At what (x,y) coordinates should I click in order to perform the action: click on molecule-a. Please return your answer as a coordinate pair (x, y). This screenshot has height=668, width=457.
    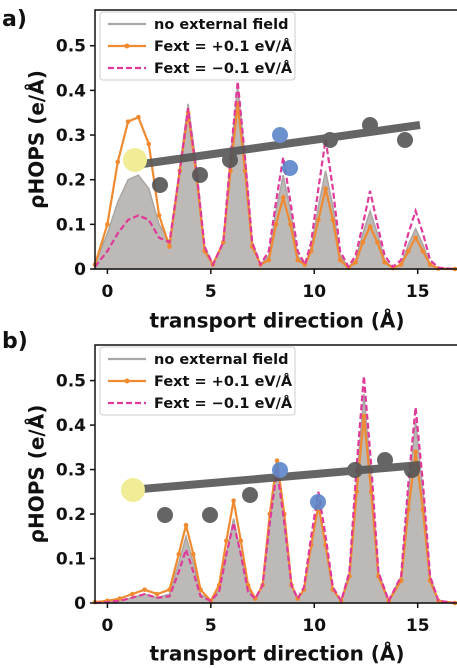
    Looking at the image, I should click on (272, 155).